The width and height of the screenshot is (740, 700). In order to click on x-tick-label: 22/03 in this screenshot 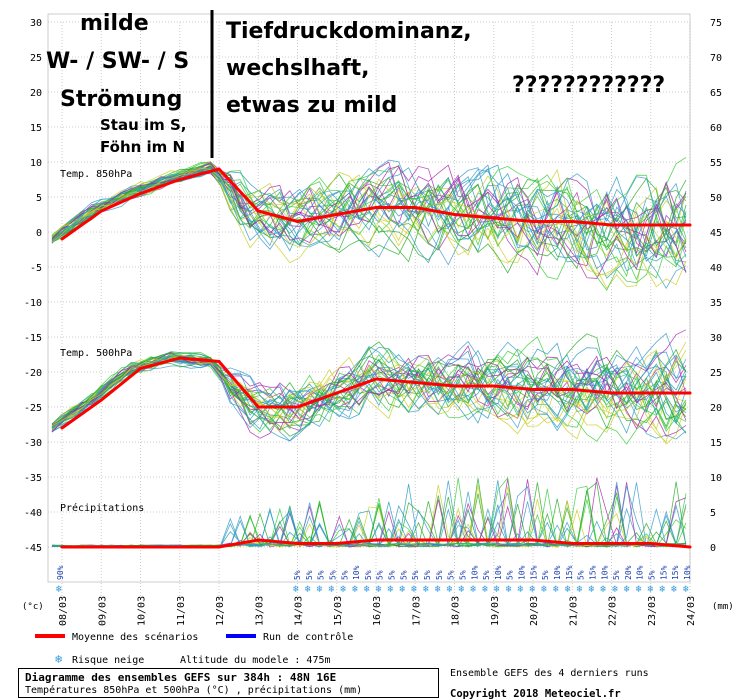, I will do `click(613, 611)`.